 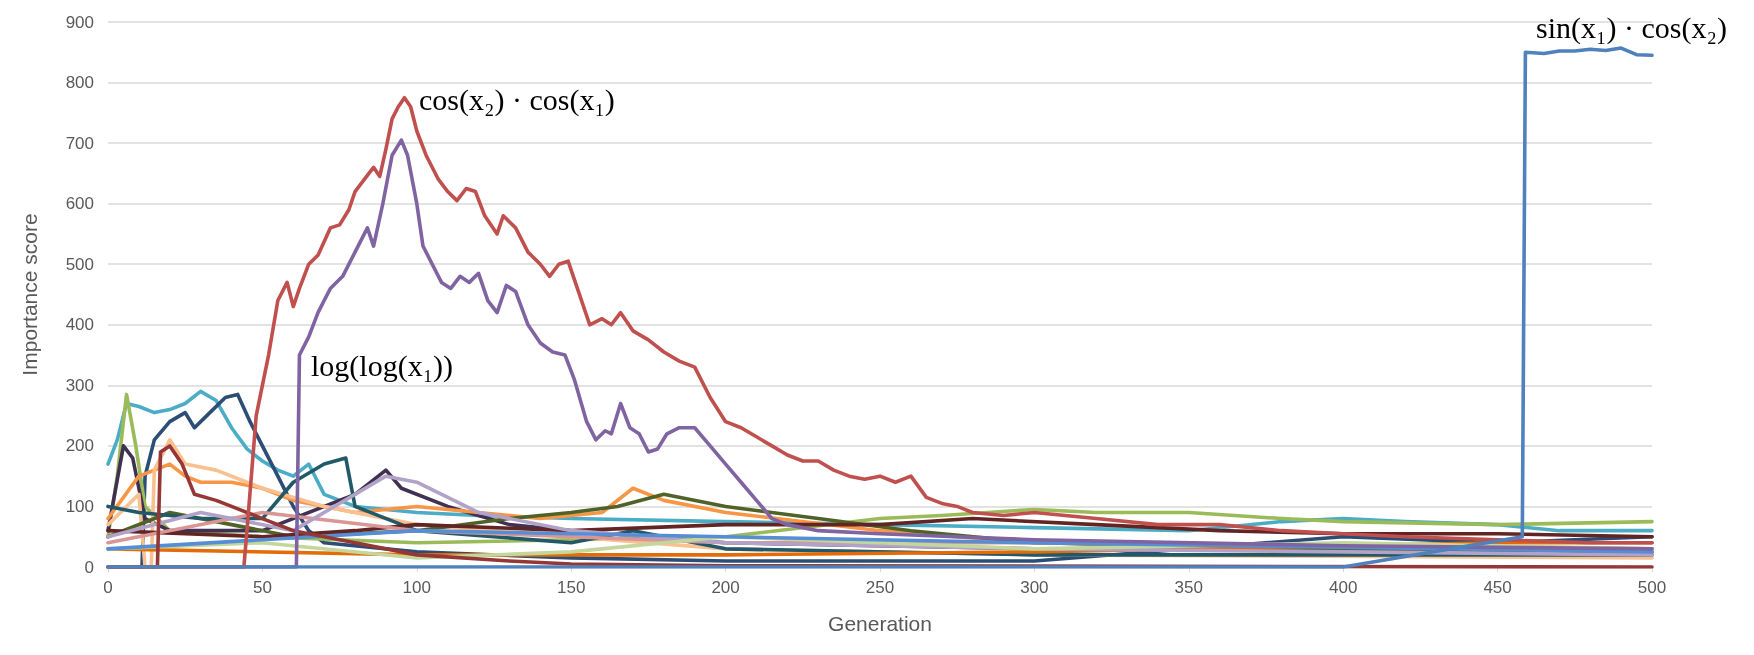 I want to click on annotation: log(log(x₁)), so click(x=382, y=365).